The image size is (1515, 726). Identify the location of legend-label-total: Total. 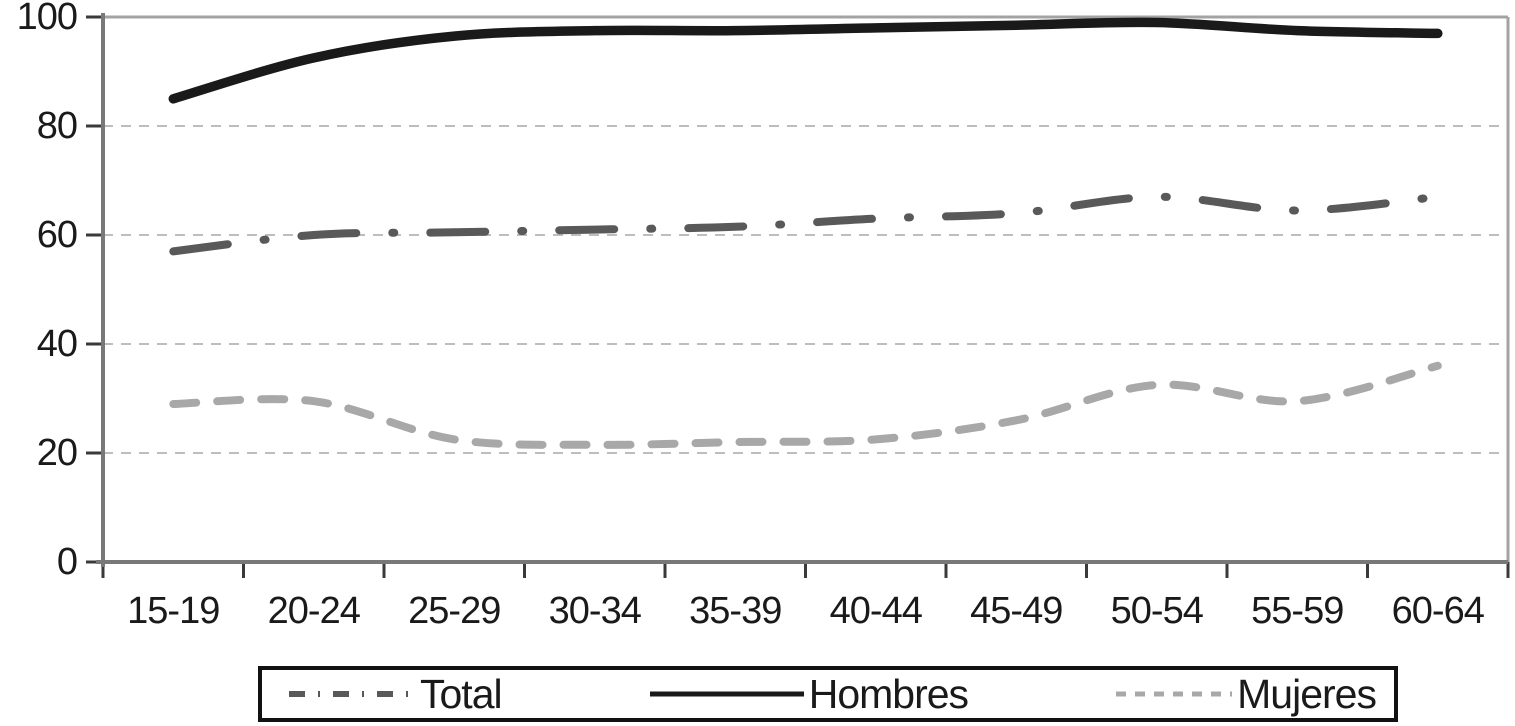
(461, 694).